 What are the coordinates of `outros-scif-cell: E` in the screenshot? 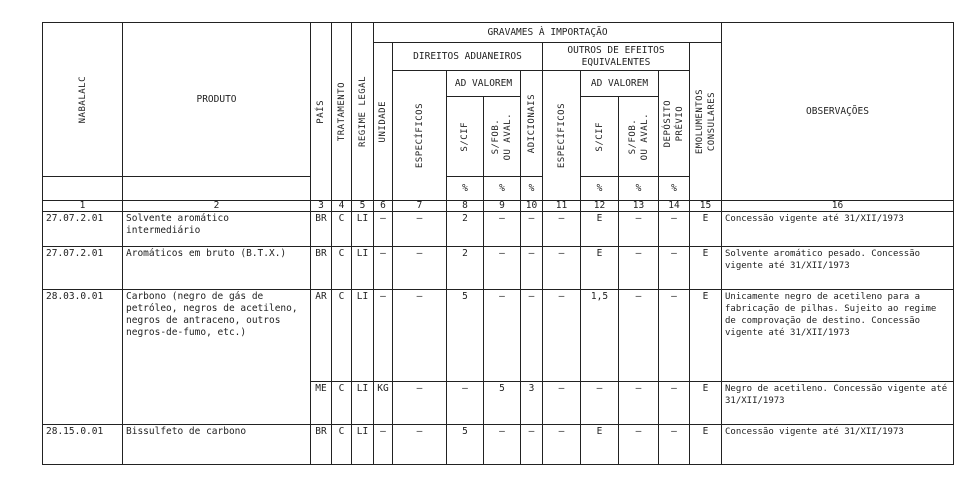 It's located at (599, 444).